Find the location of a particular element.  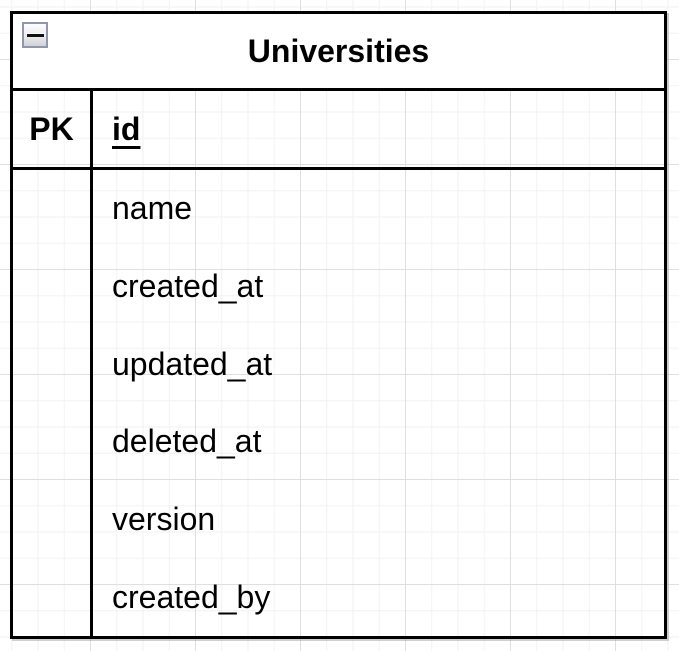

field-row-deleted-at: deleted_at is located at coordinates (338, 442).